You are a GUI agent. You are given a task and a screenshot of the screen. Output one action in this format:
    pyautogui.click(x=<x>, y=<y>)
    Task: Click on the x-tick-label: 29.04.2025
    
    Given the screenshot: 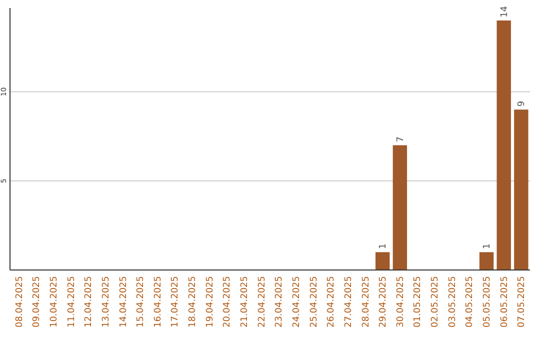 What is the action you would take?
    pyautogui.click(x=383, y=302)
    